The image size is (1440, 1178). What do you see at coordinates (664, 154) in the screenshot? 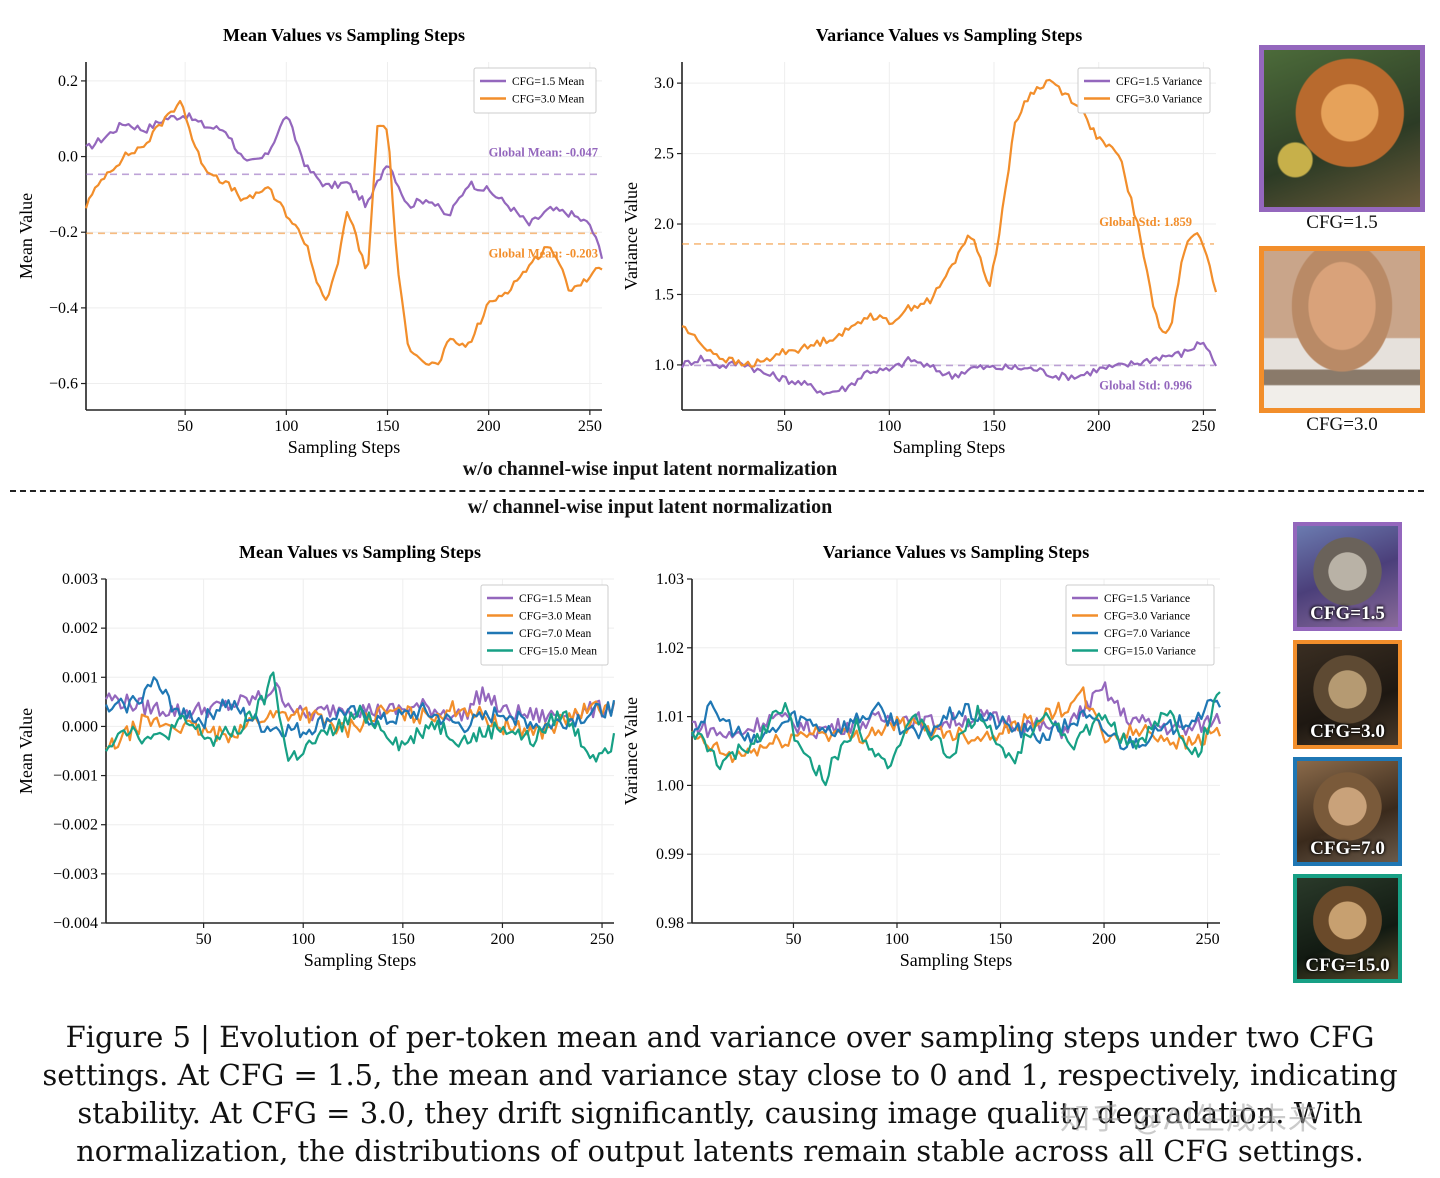
I see `y-tick-label: 2.5` at bounding box center [664, 154].